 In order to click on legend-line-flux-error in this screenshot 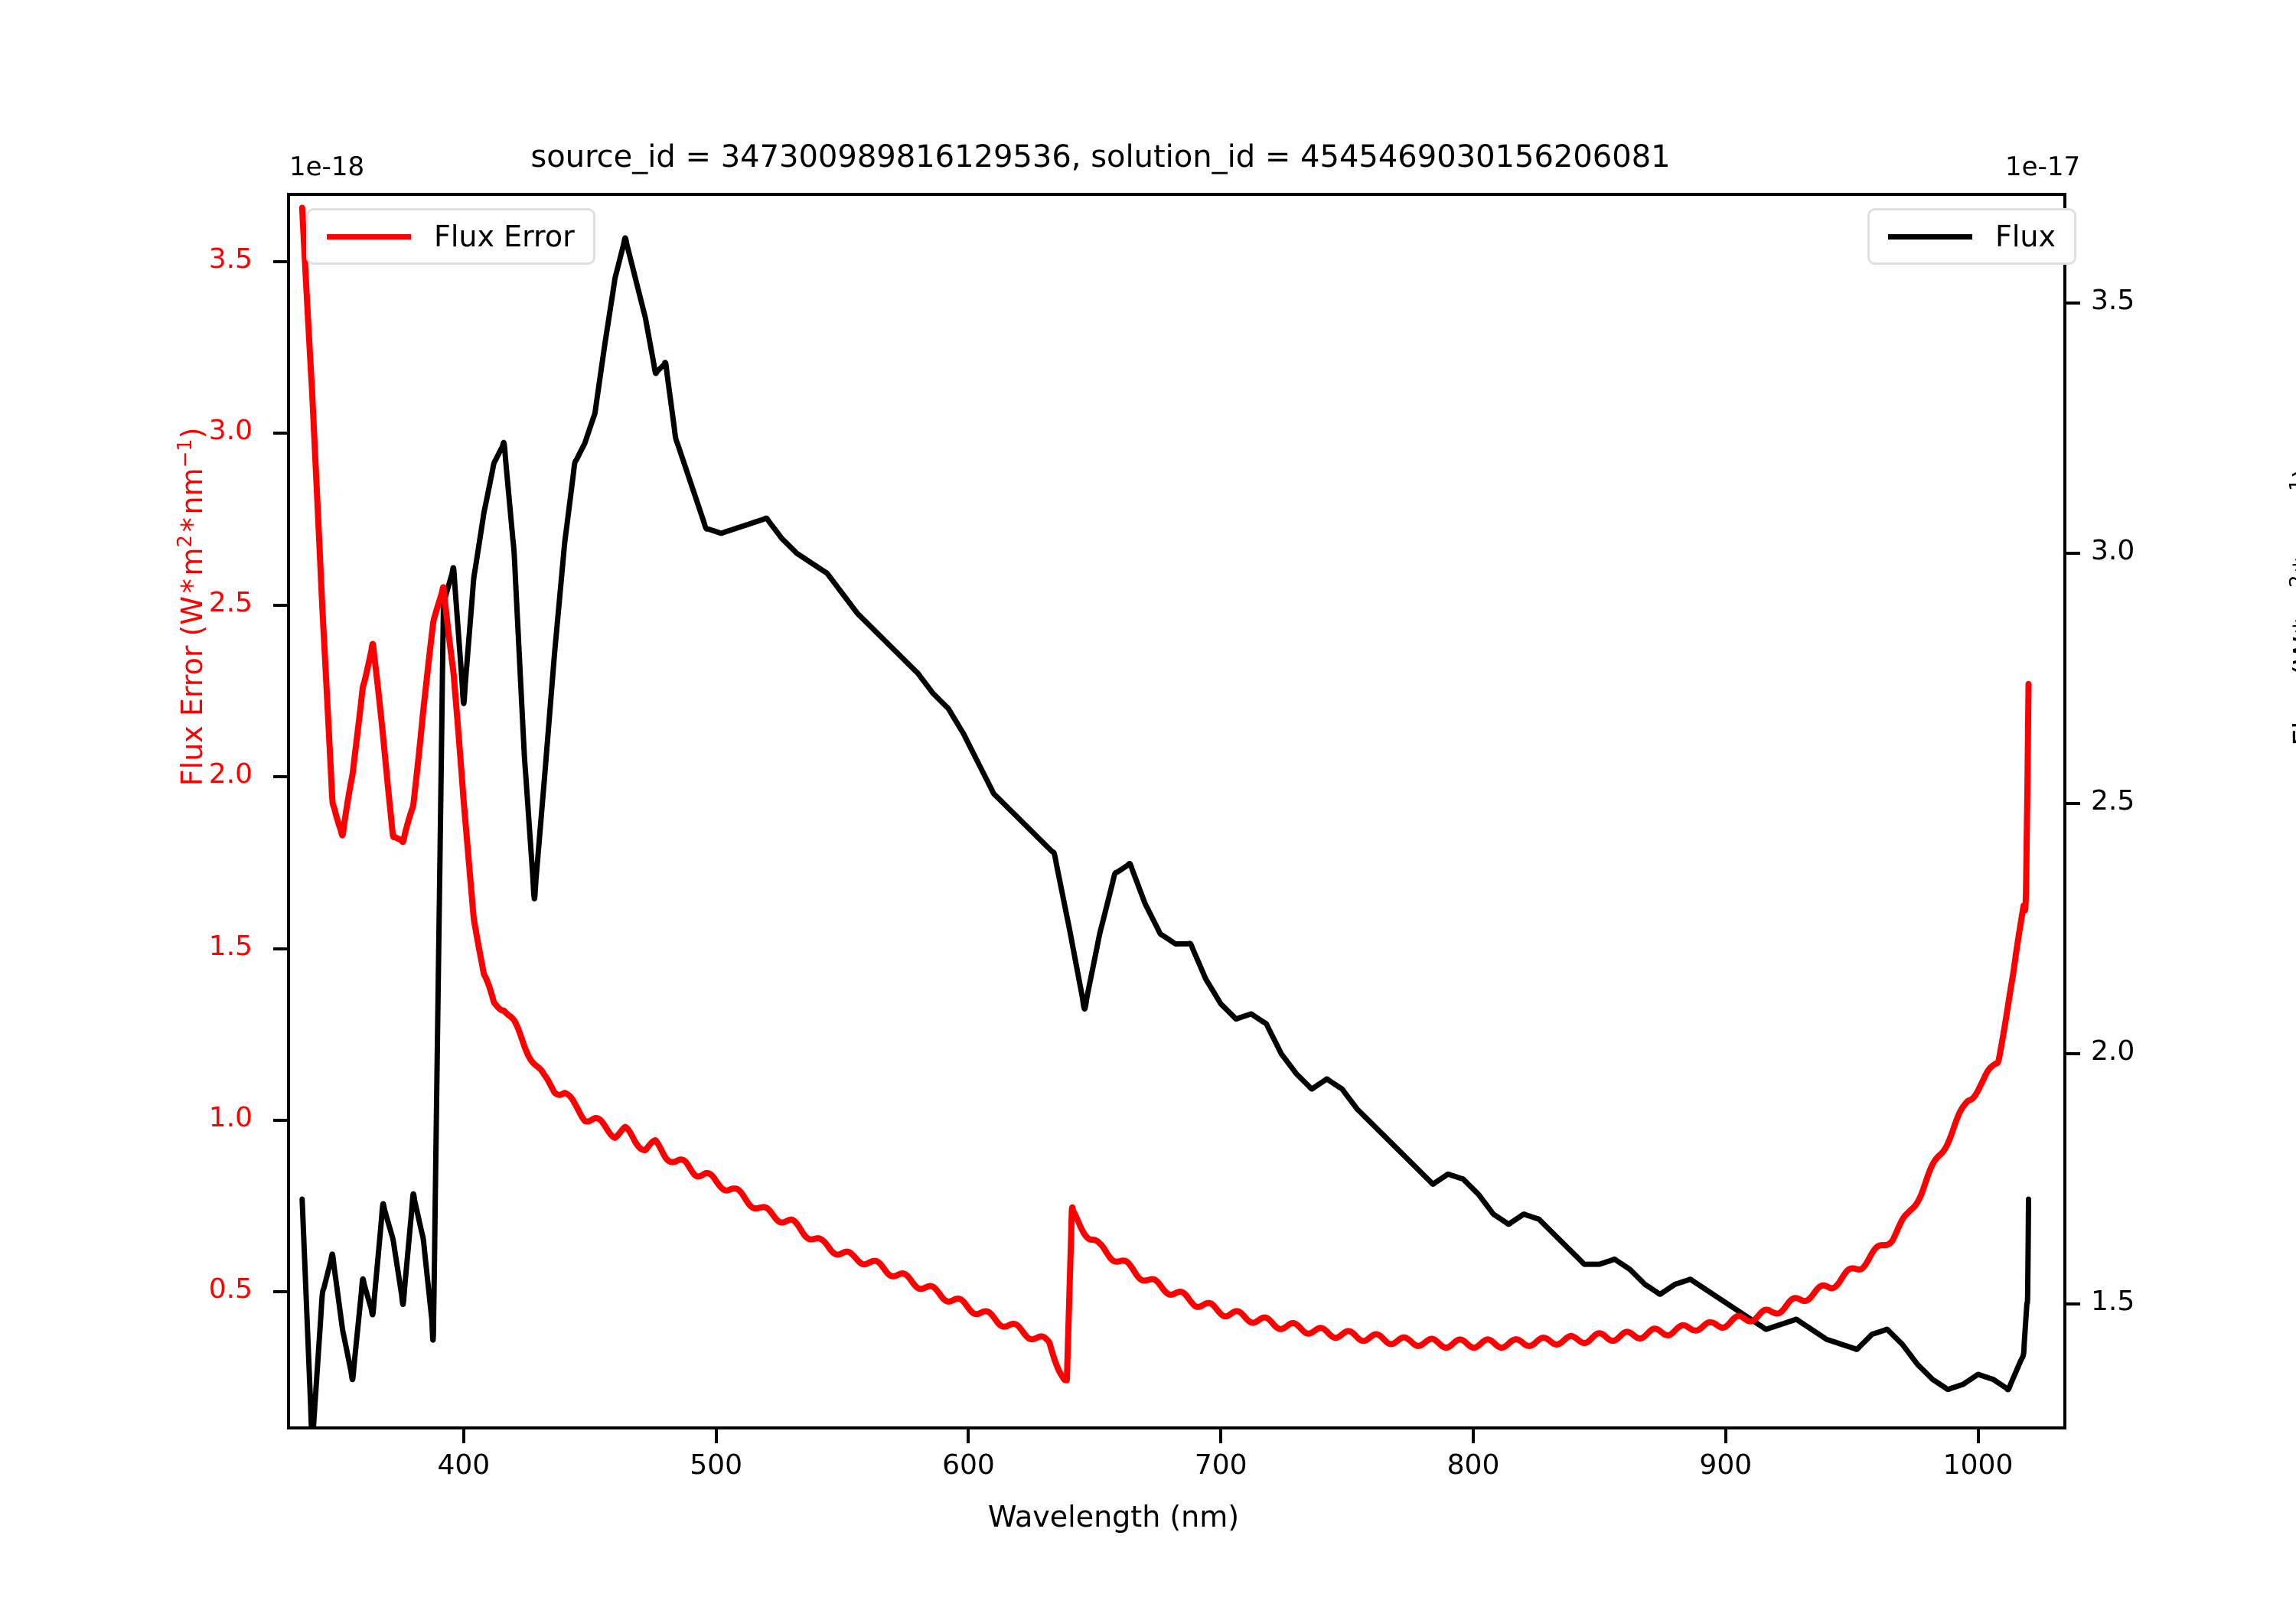, I will do `click(369, 237)`.